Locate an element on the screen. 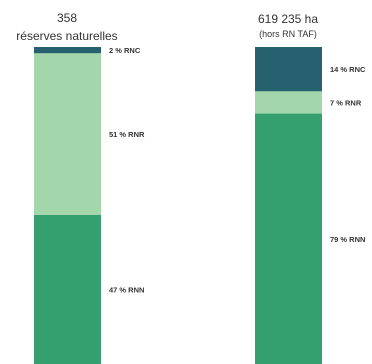  bar-title-2-line-2: (hors RN TAF) is located at coordinates (288, 34).